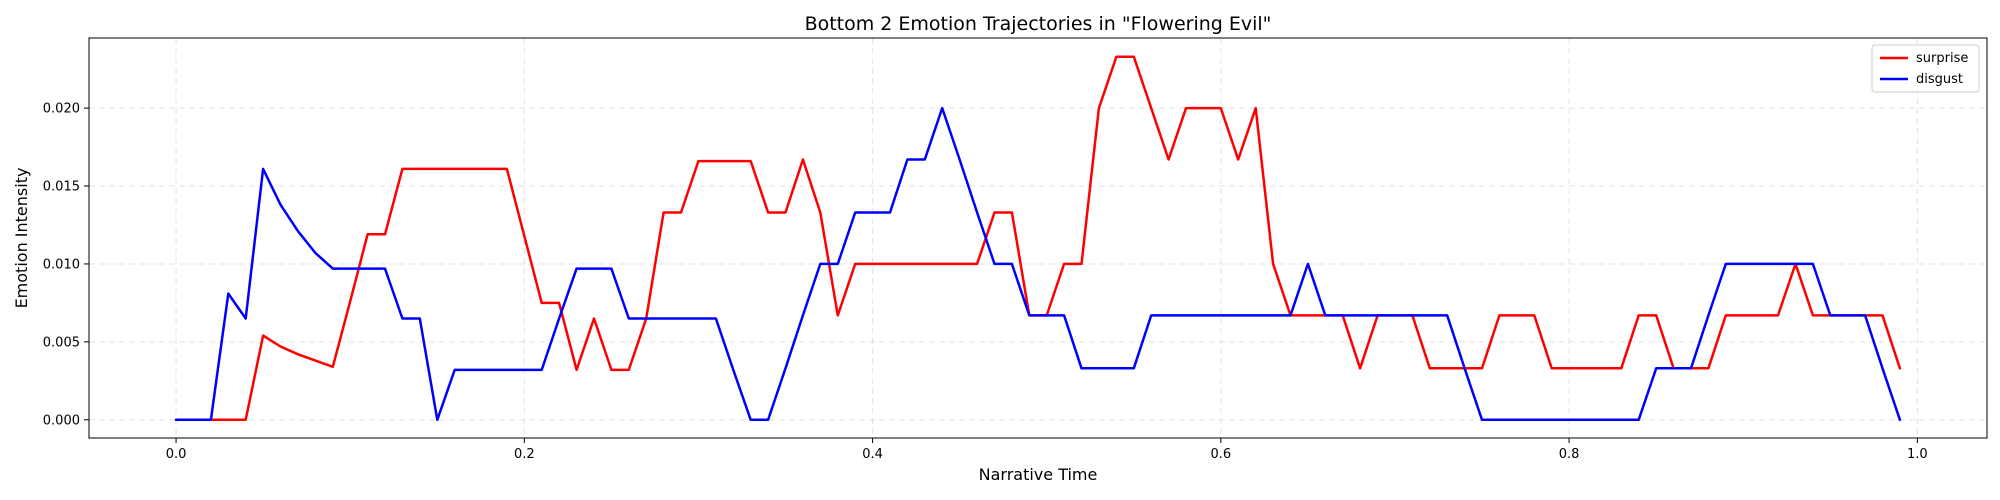  What do you see at coordinates (524, 454) in the screenshot?
I see `x-tick-label: 0.2` at bounding box center [524, 454].